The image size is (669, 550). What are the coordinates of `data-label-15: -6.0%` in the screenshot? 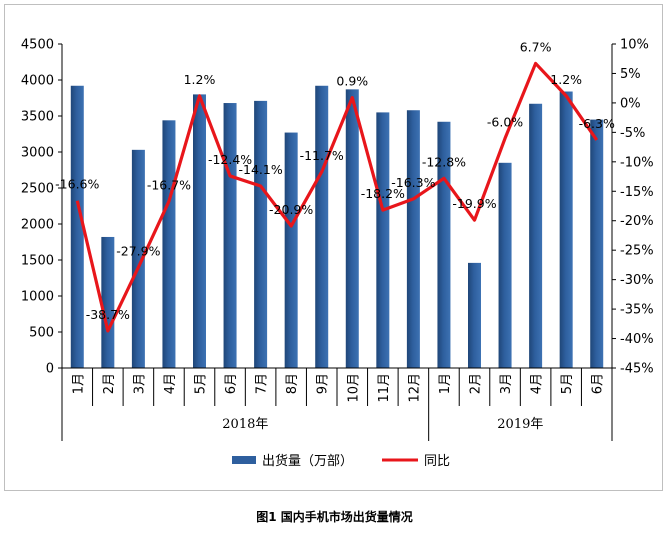 It's located at (505, 121).